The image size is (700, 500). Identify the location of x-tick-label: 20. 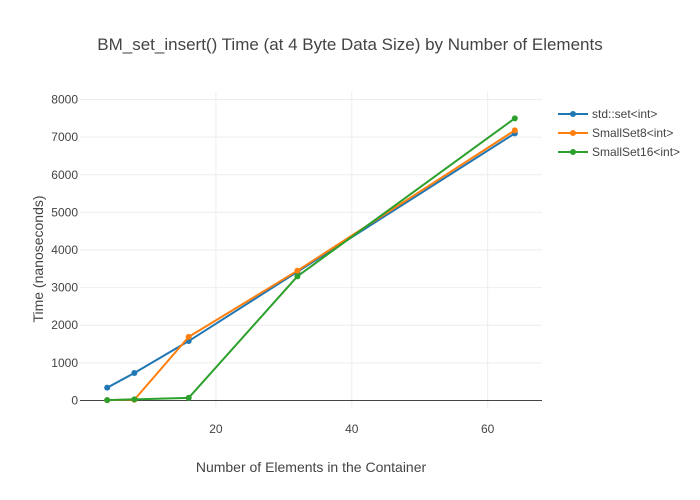
(216, 429).